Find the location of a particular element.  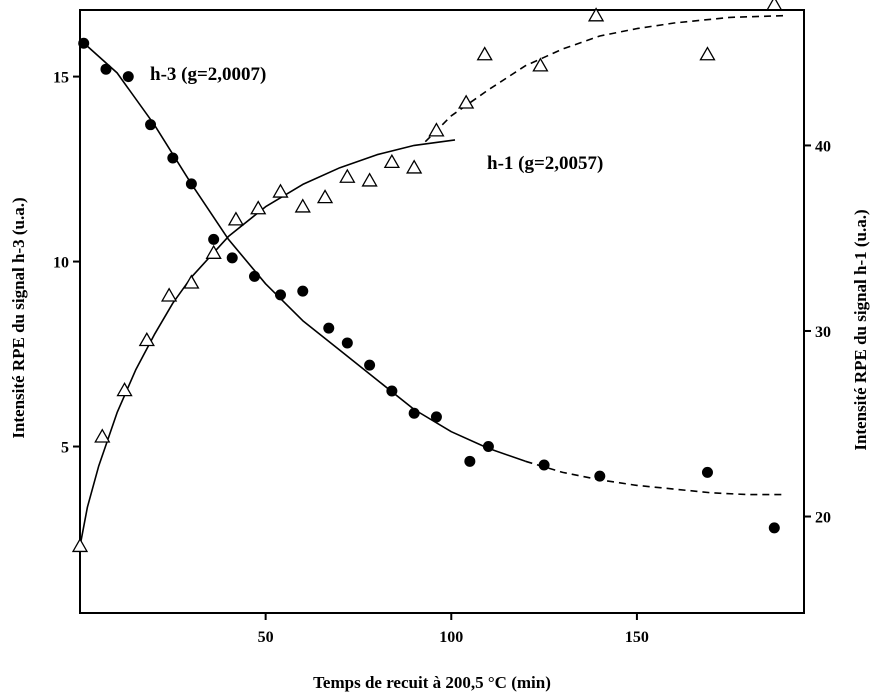

series-label-h3: h-3 (g=2,0007) is located at coordinates (208, 74).